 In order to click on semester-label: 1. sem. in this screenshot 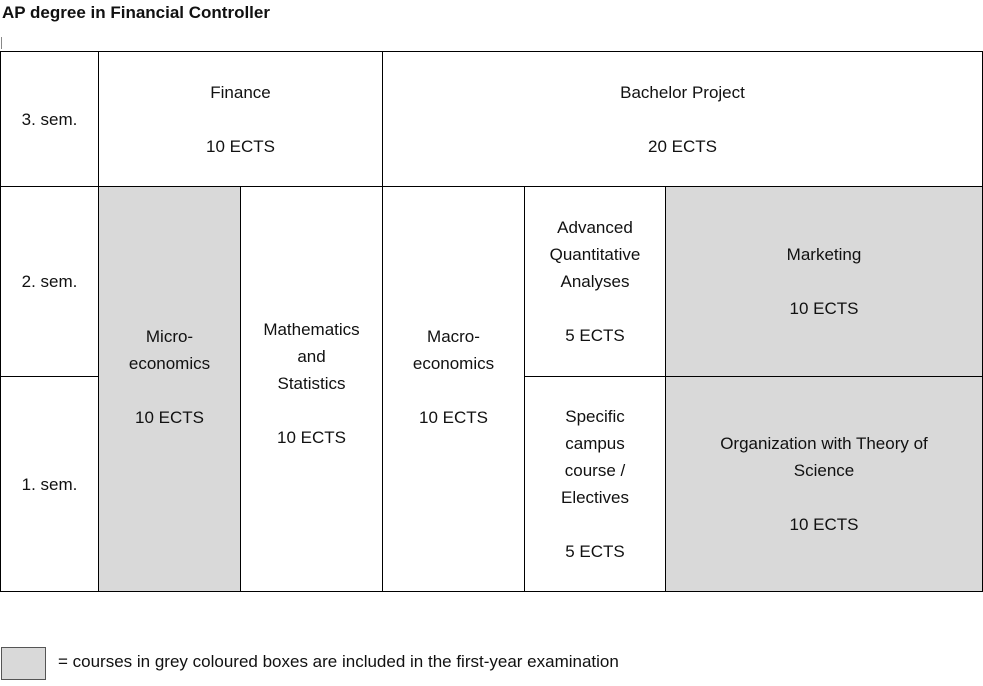, I will do `click(49, 484)`.